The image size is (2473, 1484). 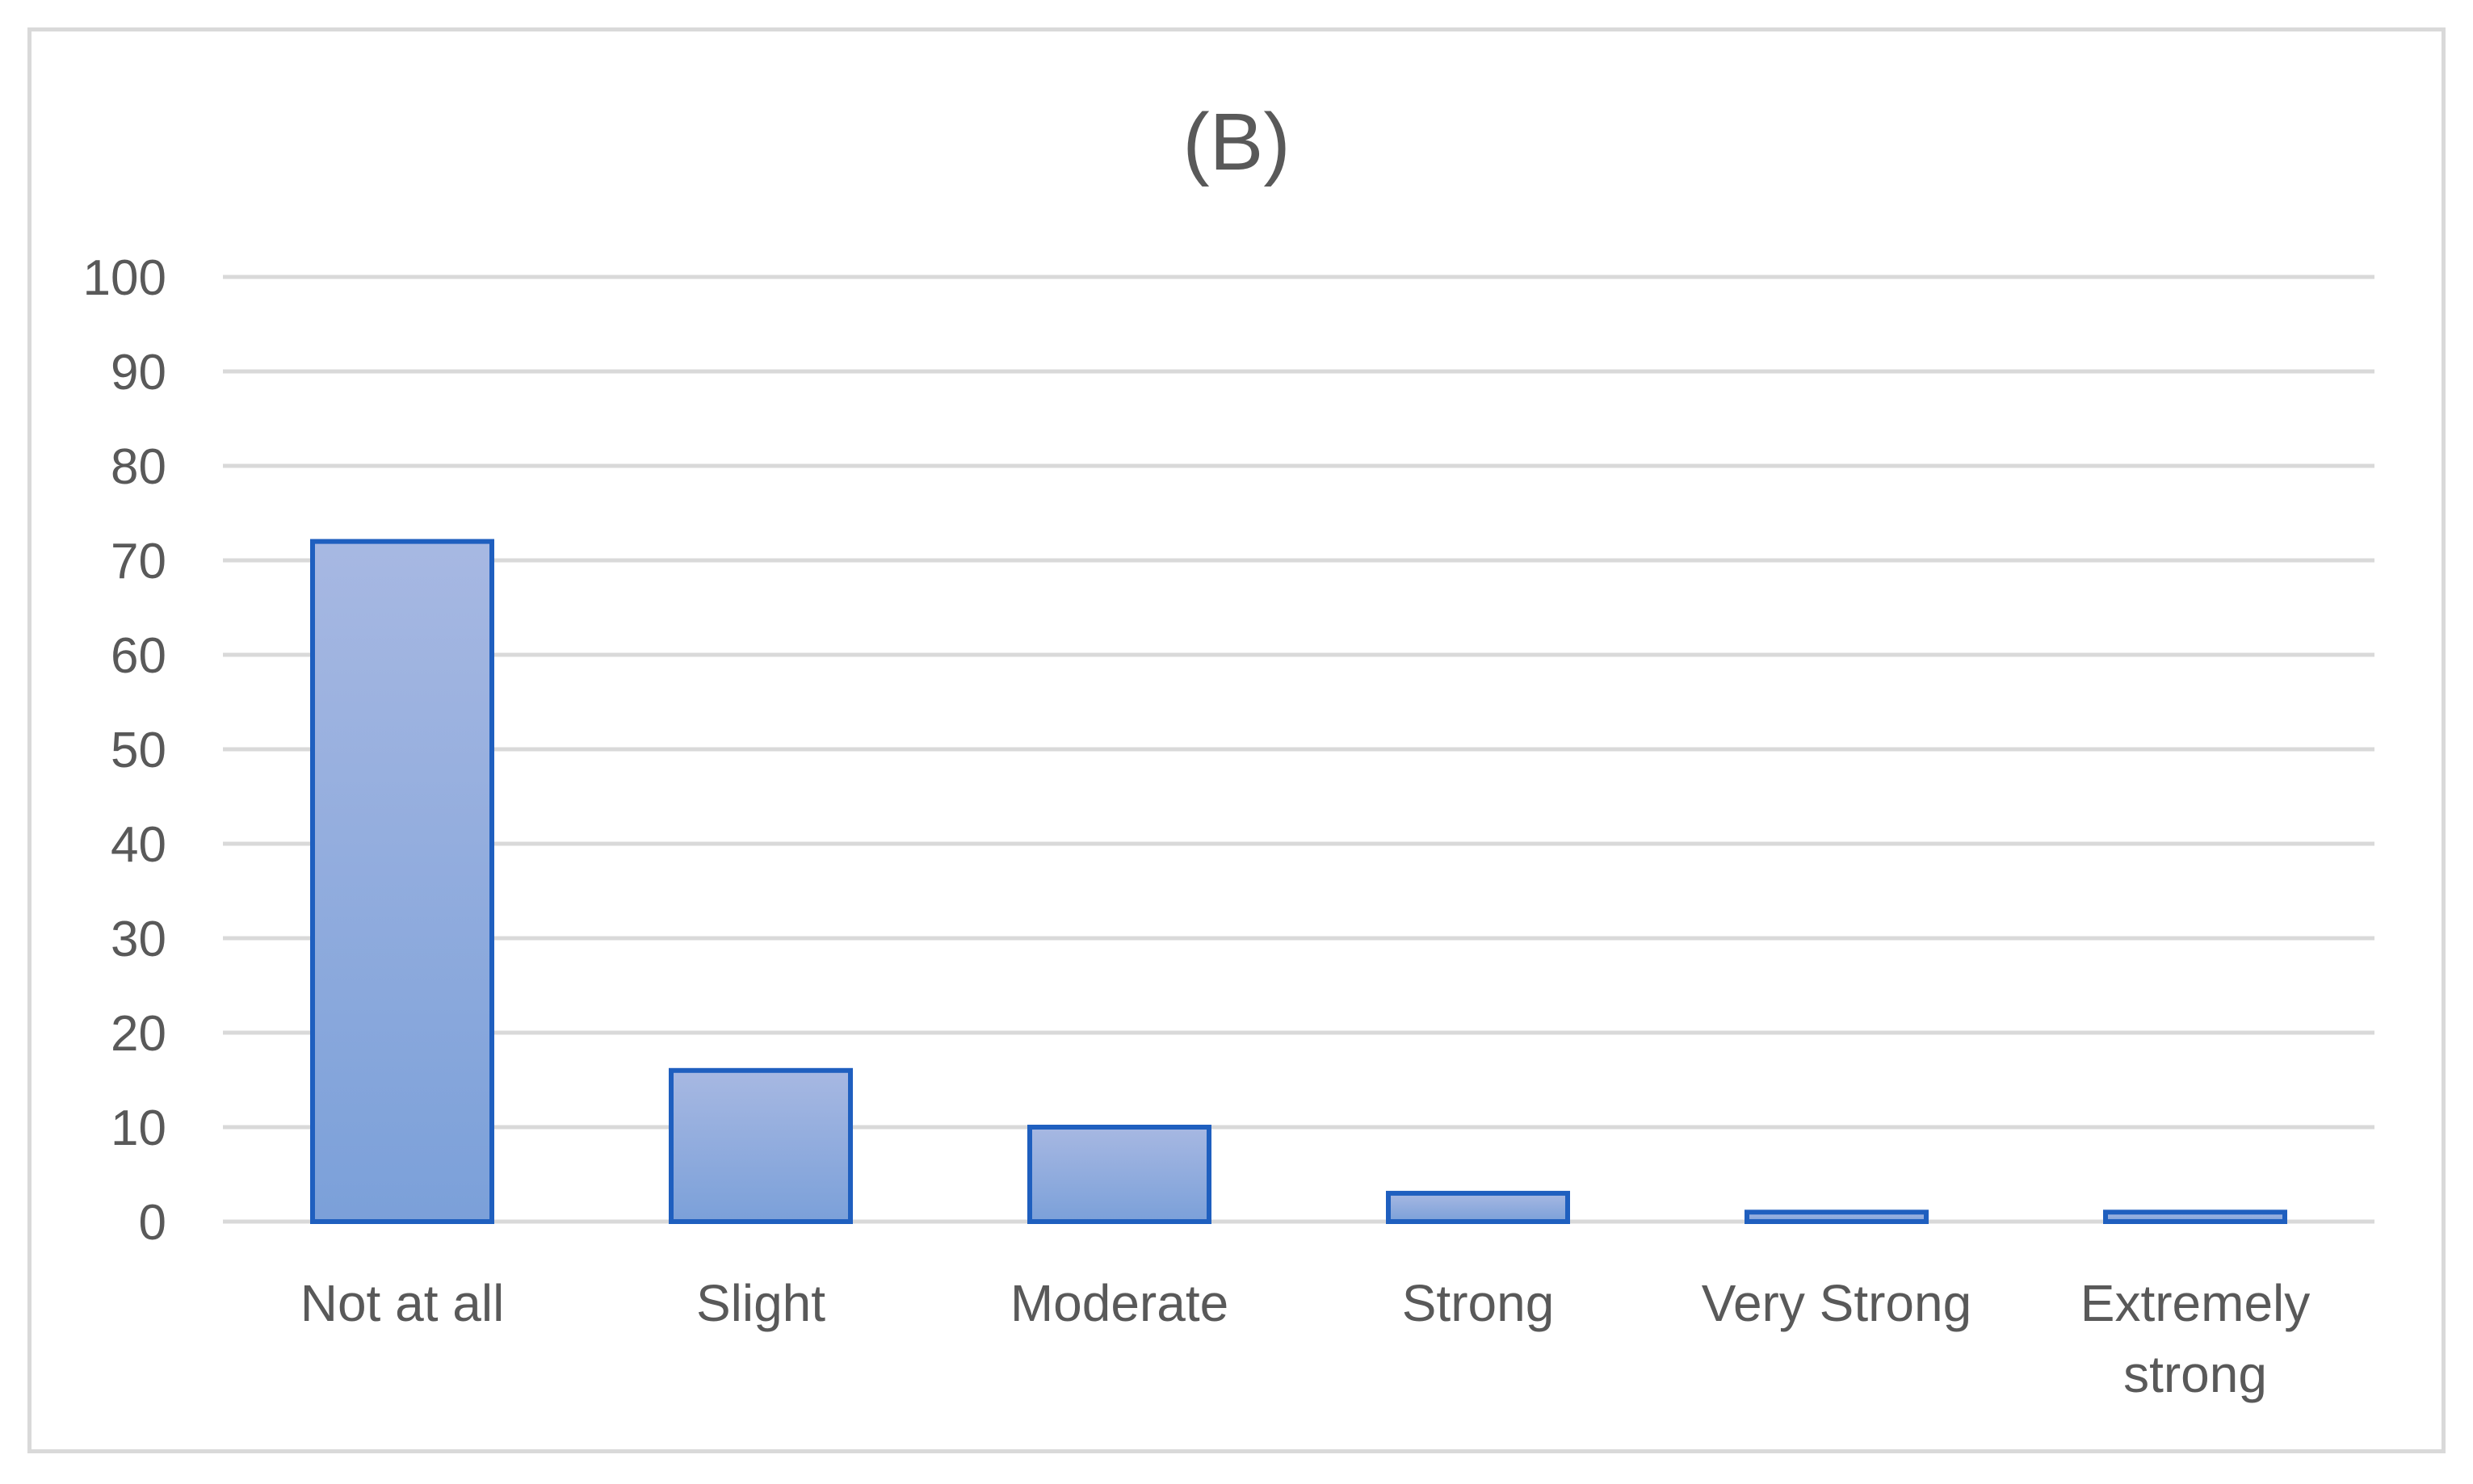 I want to click on y-tick-label: 80, so click(x=138, y=467).